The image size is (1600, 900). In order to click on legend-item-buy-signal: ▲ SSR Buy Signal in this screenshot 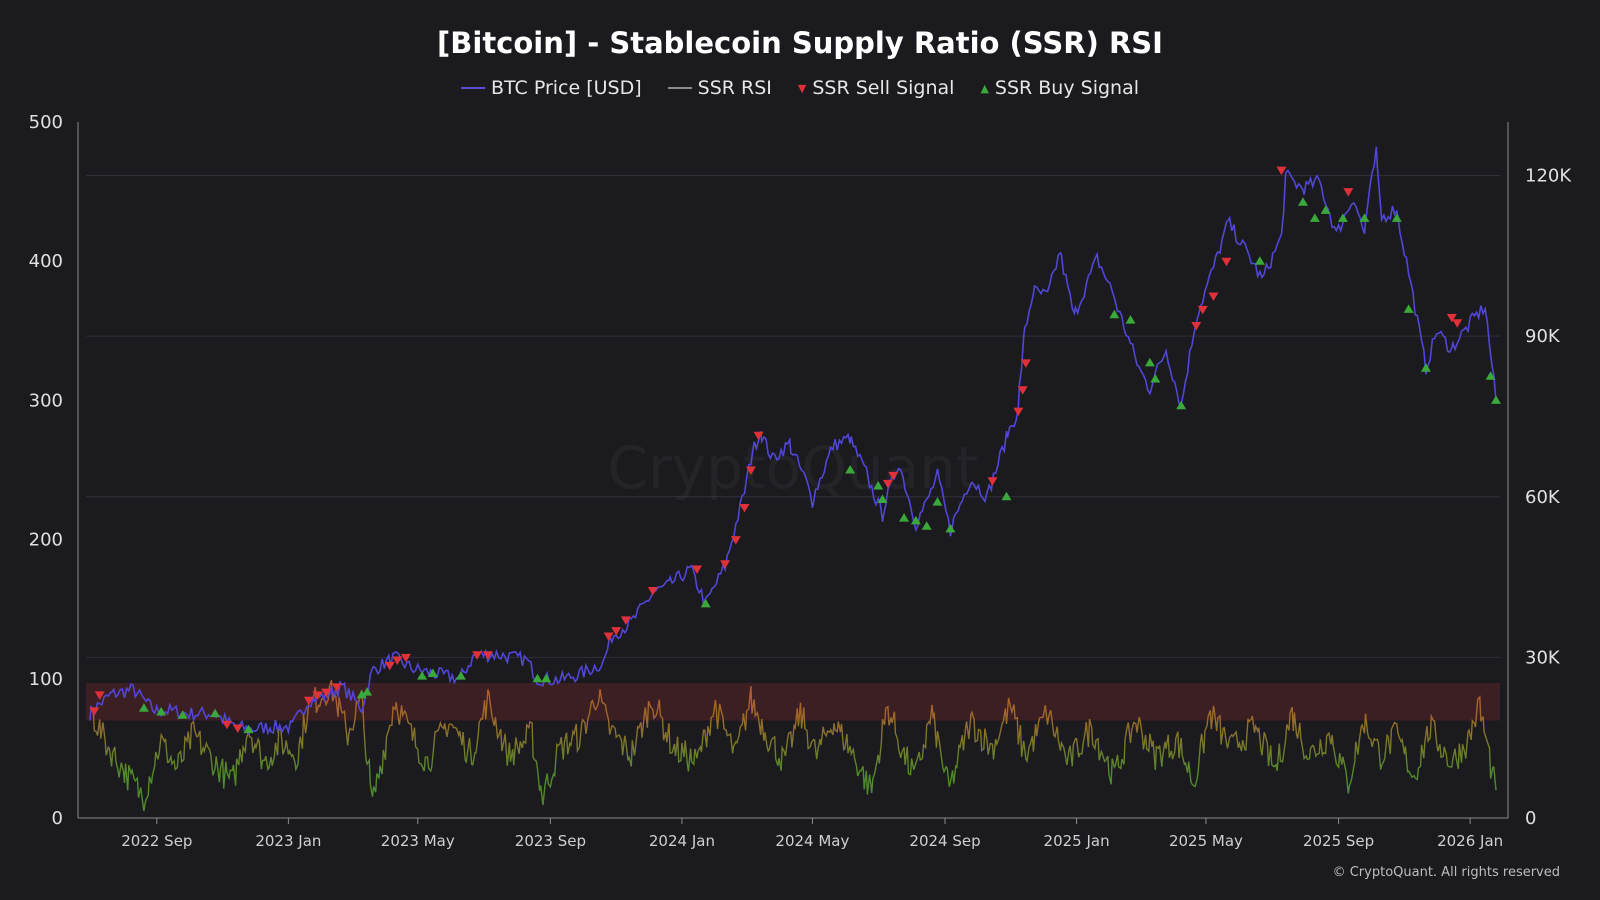, I will do `click(1059, 88)`.